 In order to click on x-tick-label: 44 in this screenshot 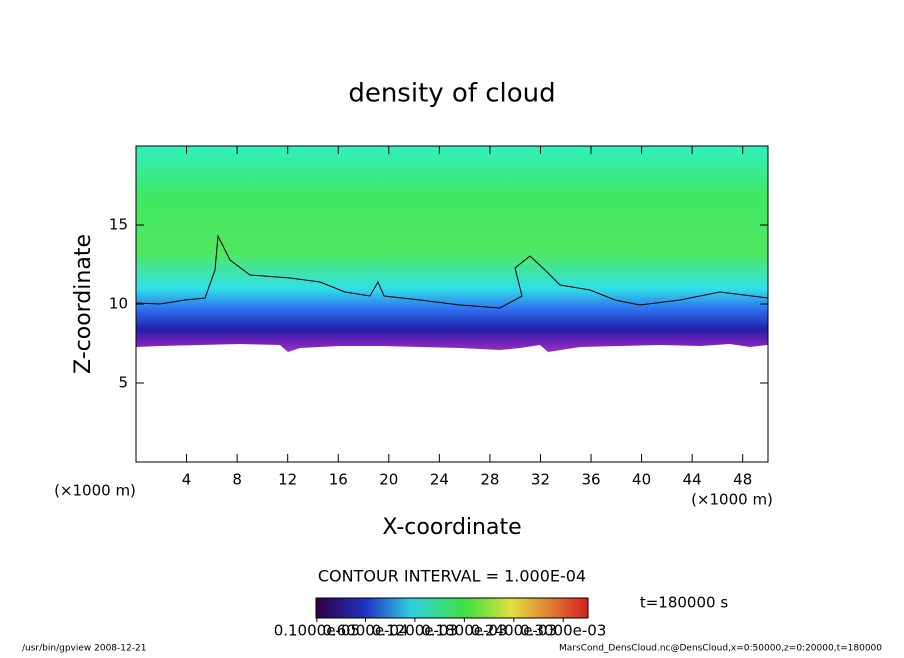, I will do `click(692, 480)`.